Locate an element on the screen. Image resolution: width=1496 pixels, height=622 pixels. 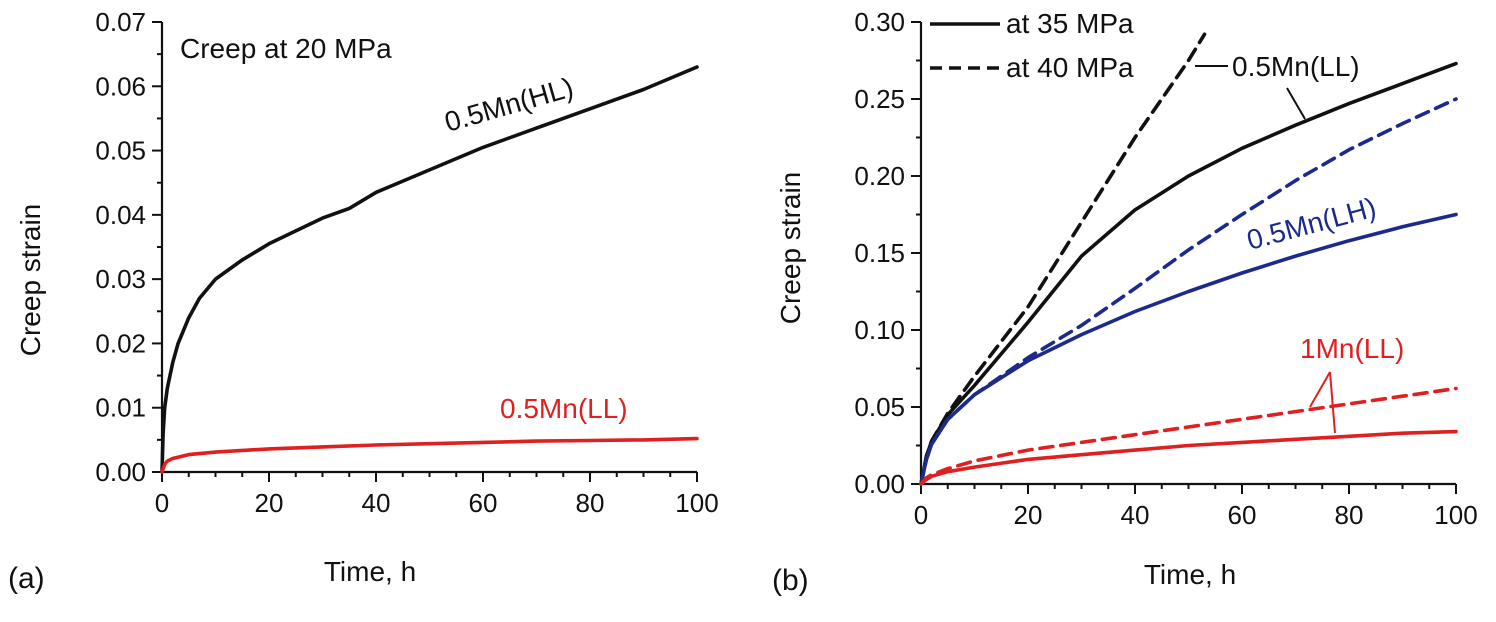
panel-a-x-tick-label: 80 is located at coordinates (590, 503).